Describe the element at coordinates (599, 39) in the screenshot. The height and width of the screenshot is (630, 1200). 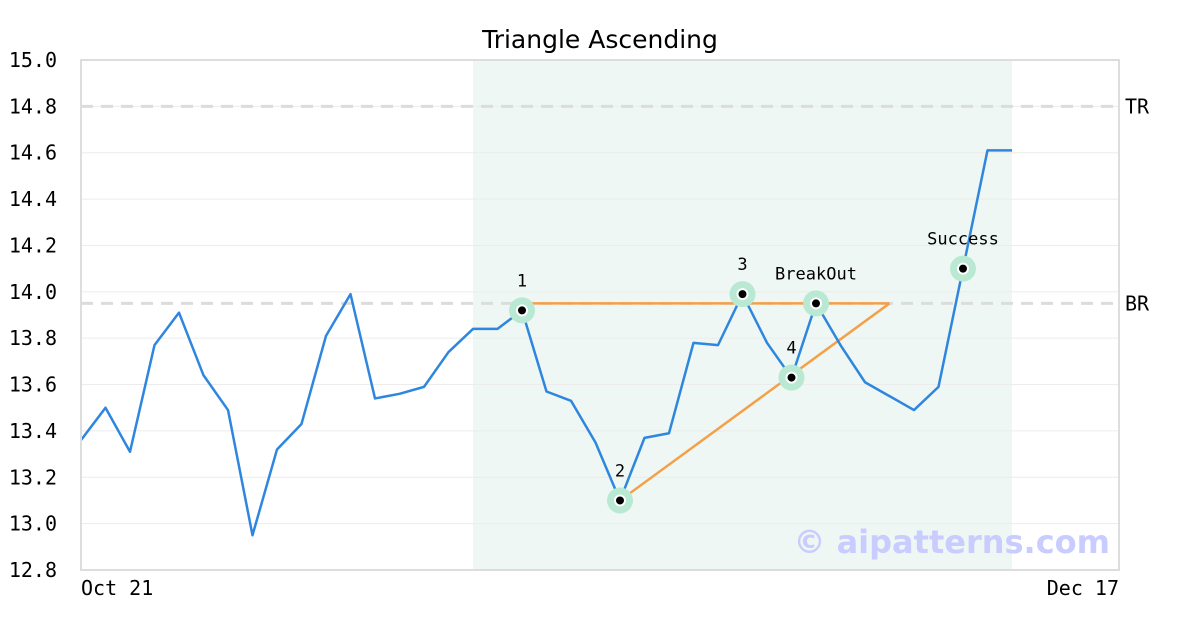
I see `chart-title: Triangle Ascending` at that location.